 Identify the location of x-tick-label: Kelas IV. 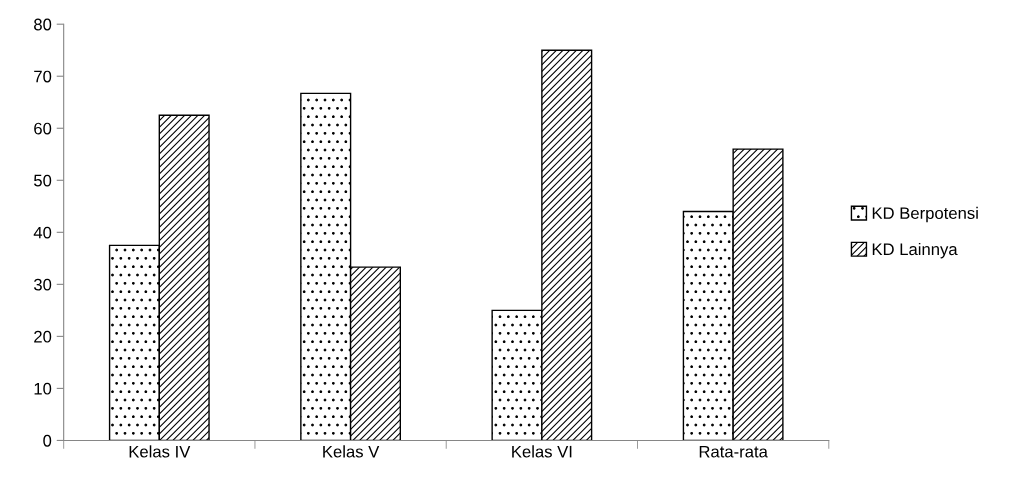
(160, 451).